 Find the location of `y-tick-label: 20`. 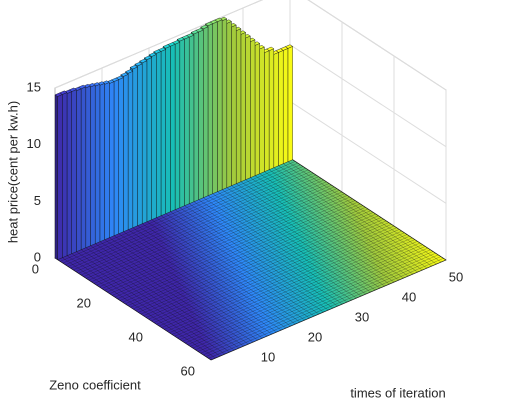

y-tick-label: 20 is located at coordinates (84, 302).